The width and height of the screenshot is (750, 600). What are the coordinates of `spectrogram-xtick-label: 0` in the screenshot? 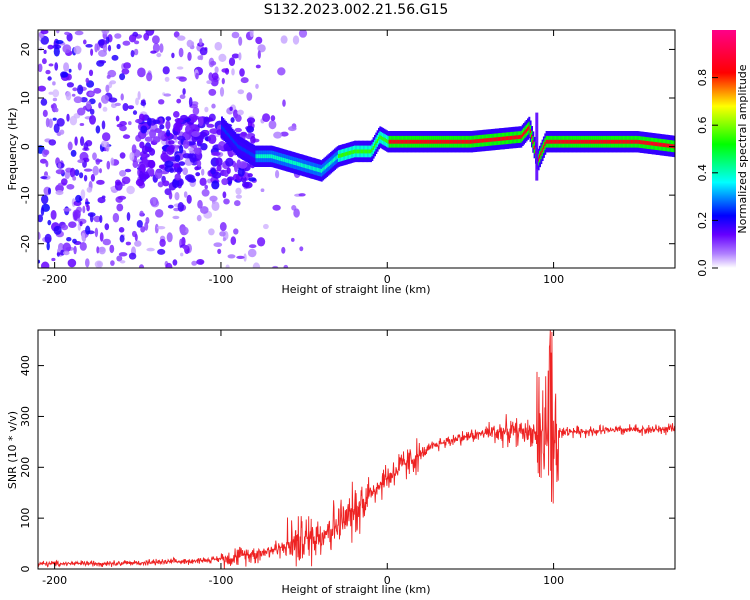 It's located at (387, 279).